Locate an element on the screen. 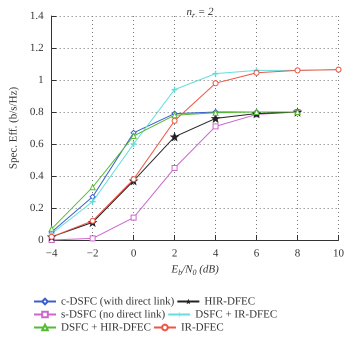 This screenshot has width=347, height=340. x-tick-label: −2 is located at coordinates (92, 254).